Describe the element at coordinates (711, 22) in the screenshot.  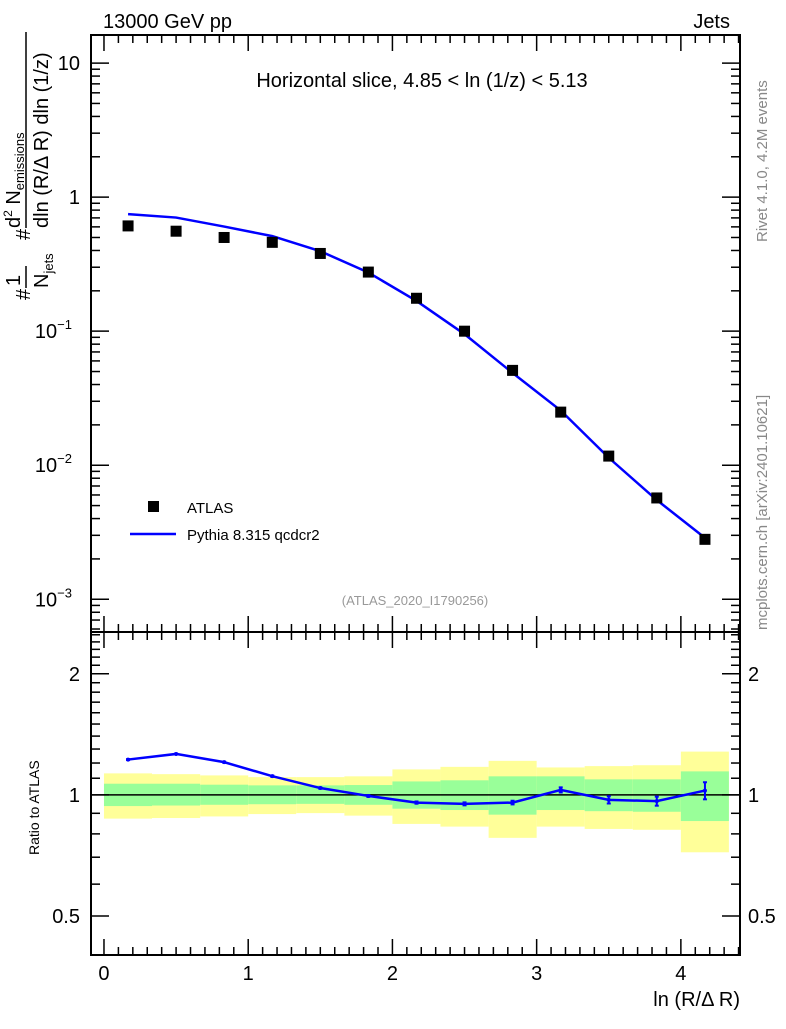
I see `header-right: Jets` at that location.